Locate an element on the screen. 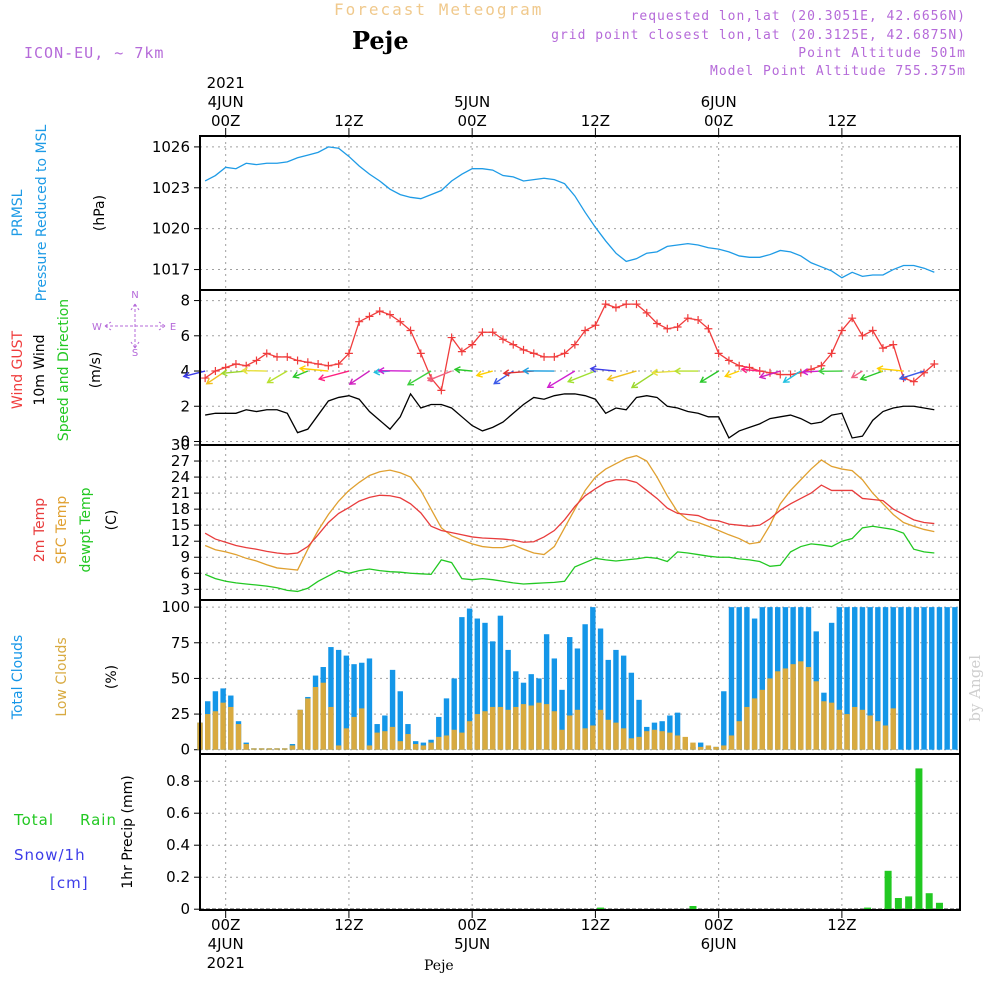 The height and width of the screenshot is (1000, 1000). axis-unit-pressure: (hPa) is located at coordinates (100, 213).